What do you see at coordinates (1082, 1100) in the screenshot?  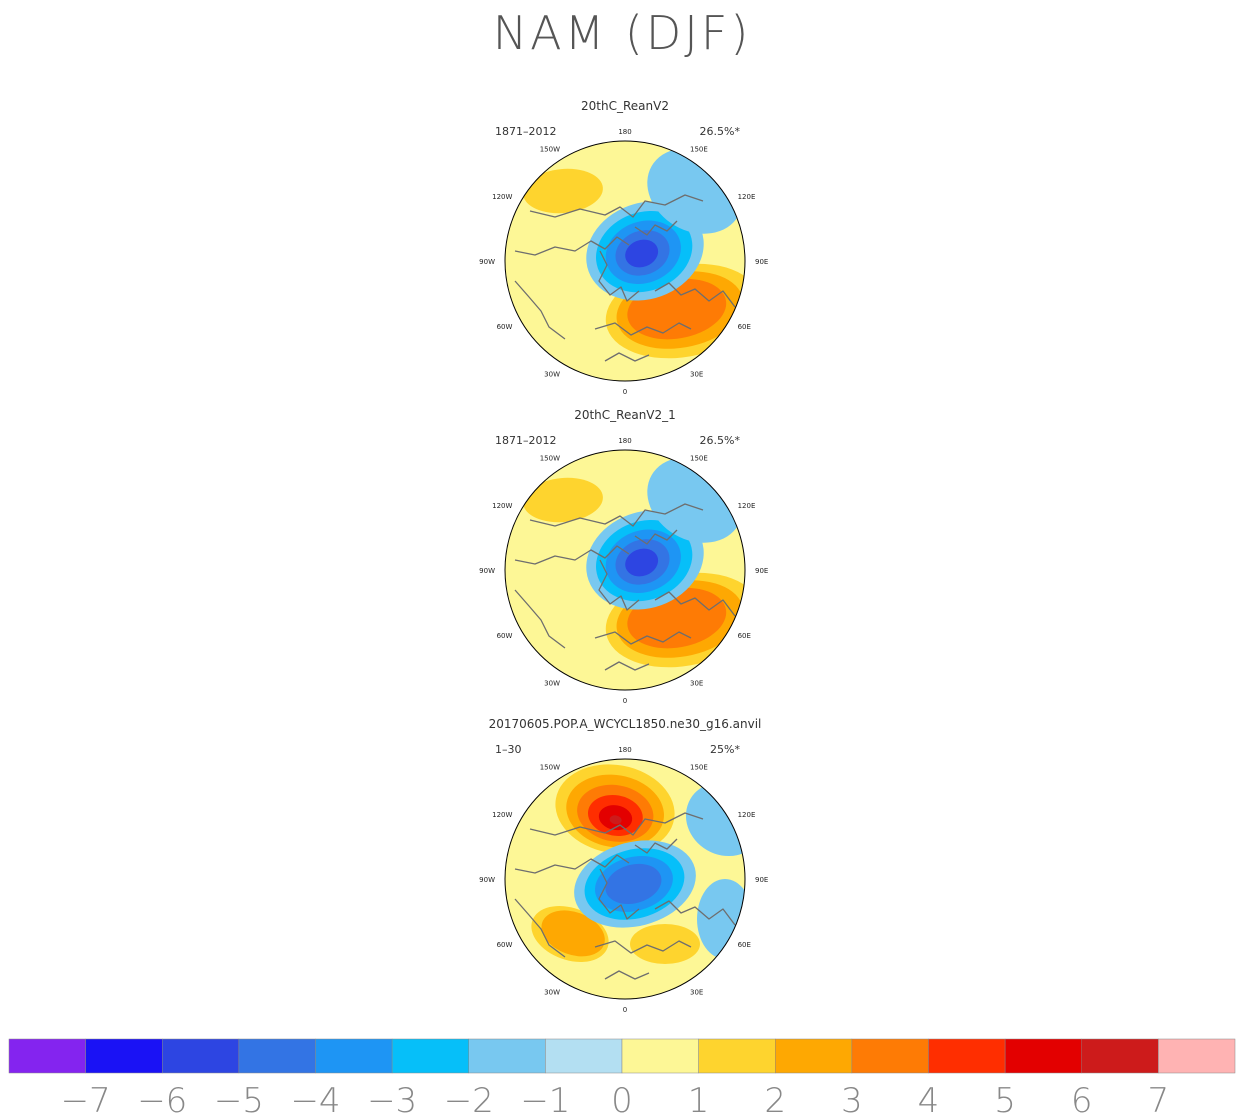 I see `colorbar-label: 6` at bounding box center [1082, 1100].